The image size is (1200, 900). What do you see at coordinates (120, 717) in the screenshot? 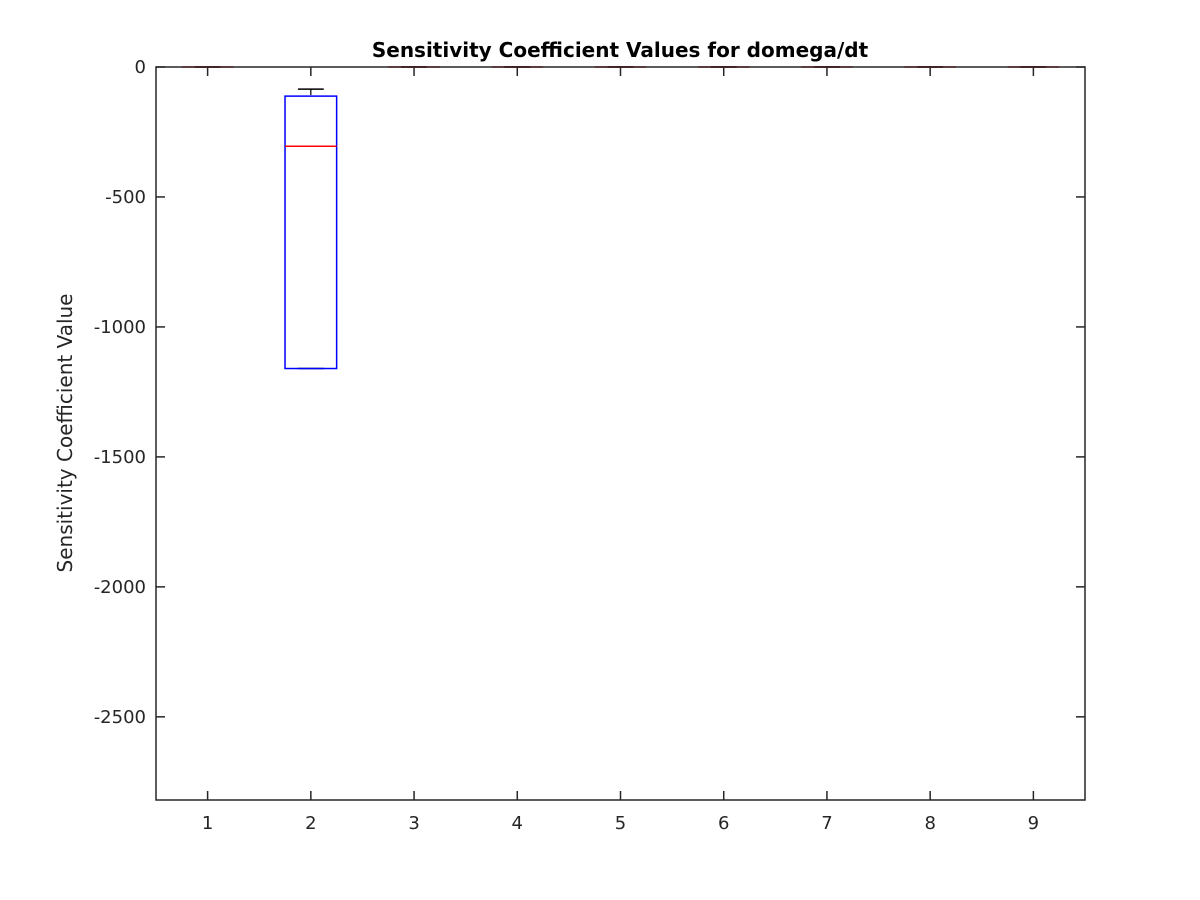
I see `y-tick-label: -2500` at bounding box center [120, 717].